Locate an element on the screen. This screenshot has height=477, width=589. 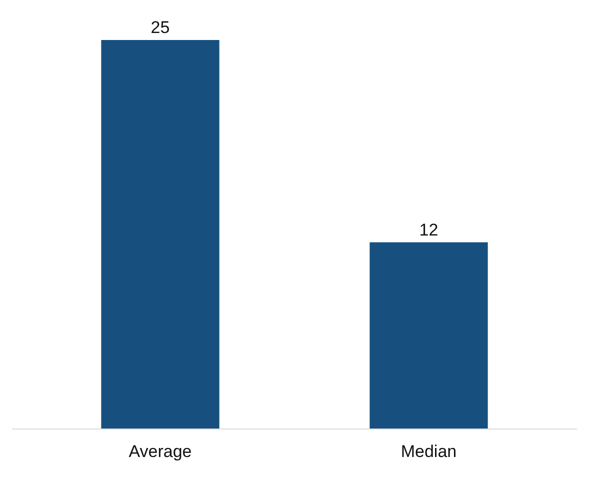
data-label: 12 is located at coordinates (428, 230).